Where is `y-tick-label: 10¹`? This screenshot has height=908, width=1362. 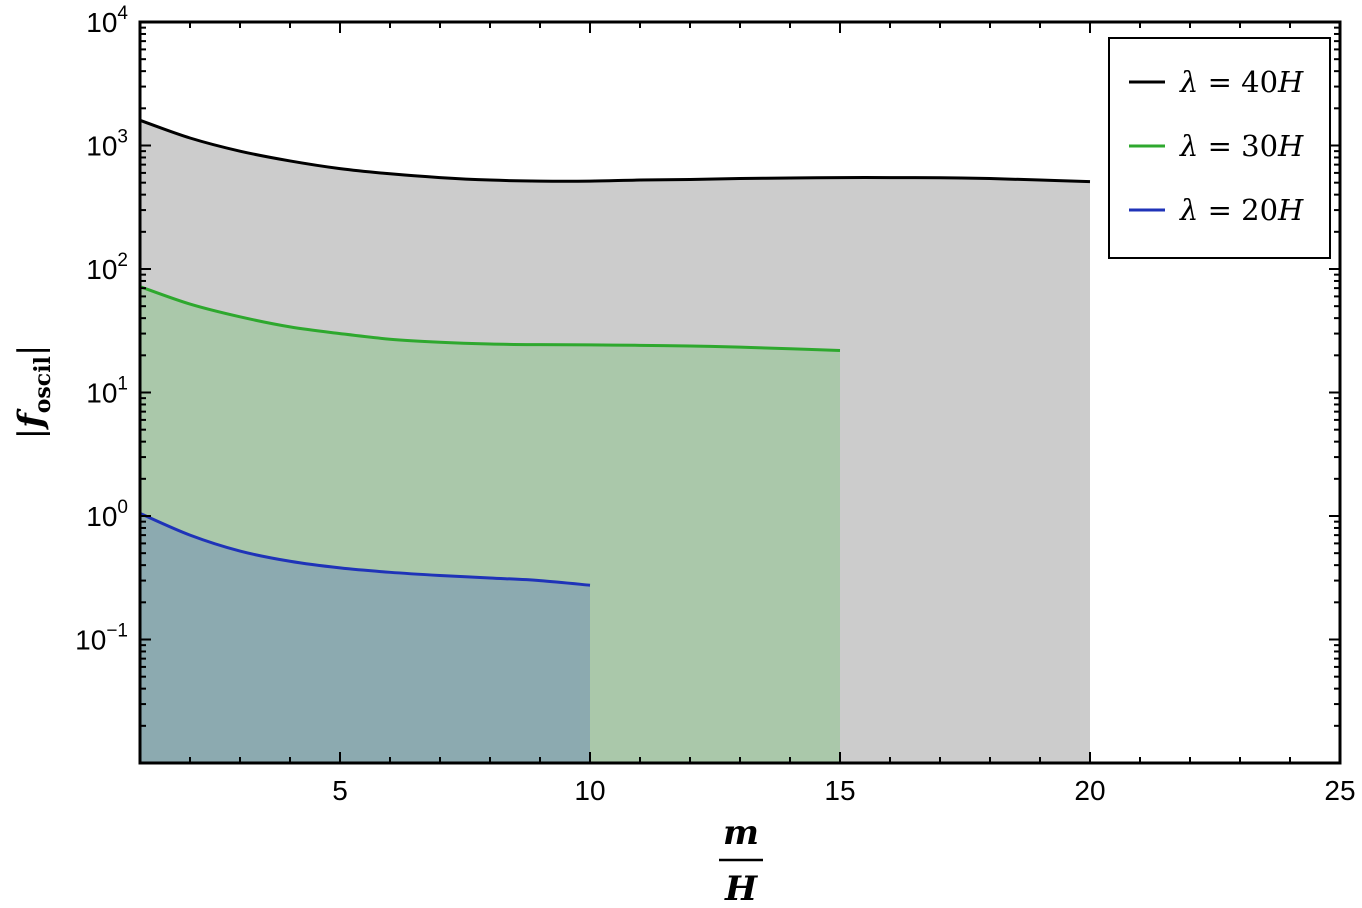
y-tick-label: 10¹ is located at coordinates (107, 391).